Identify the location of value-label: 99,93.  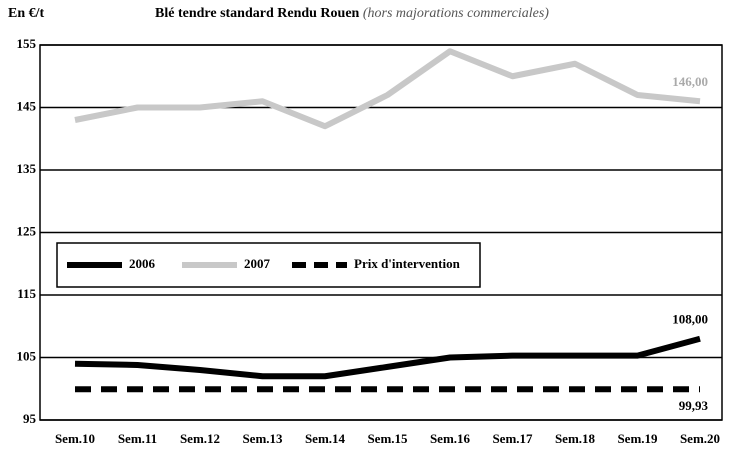
(694, 405).